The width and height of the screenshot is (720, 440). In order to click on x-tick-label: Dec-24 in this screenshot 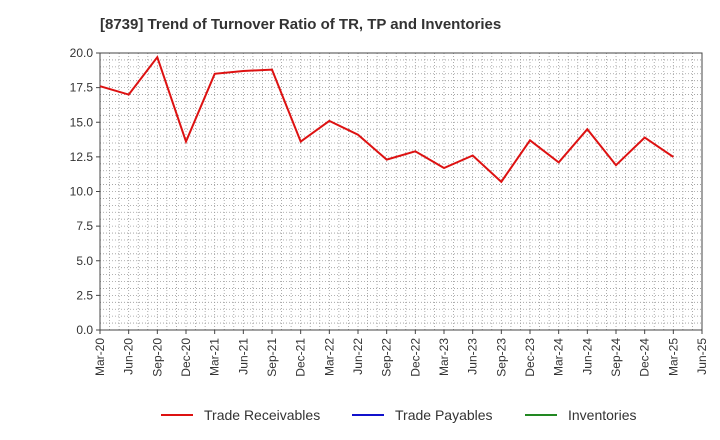, I will do `click(645, 357)`.